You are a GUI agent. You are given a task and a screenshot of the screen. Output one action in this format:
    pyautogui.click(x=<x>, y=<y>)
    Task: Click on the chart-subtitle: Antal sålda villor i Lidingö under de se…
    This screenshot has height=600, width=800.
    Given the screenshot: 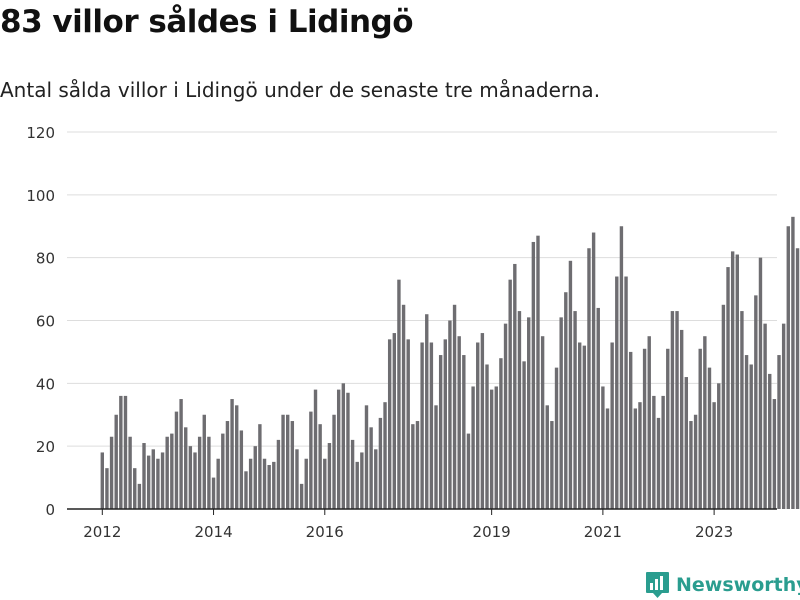 What is the action you would take?
    pyautogui.click(x=300, y=90)
    